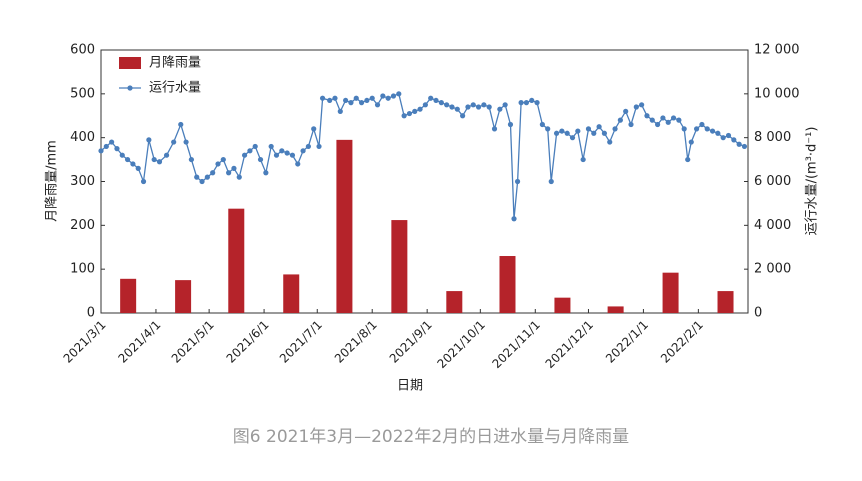 This screenshot has width=862, height=481. I want to click on x-tick-label: 2021/3/1, so click(85, 342).